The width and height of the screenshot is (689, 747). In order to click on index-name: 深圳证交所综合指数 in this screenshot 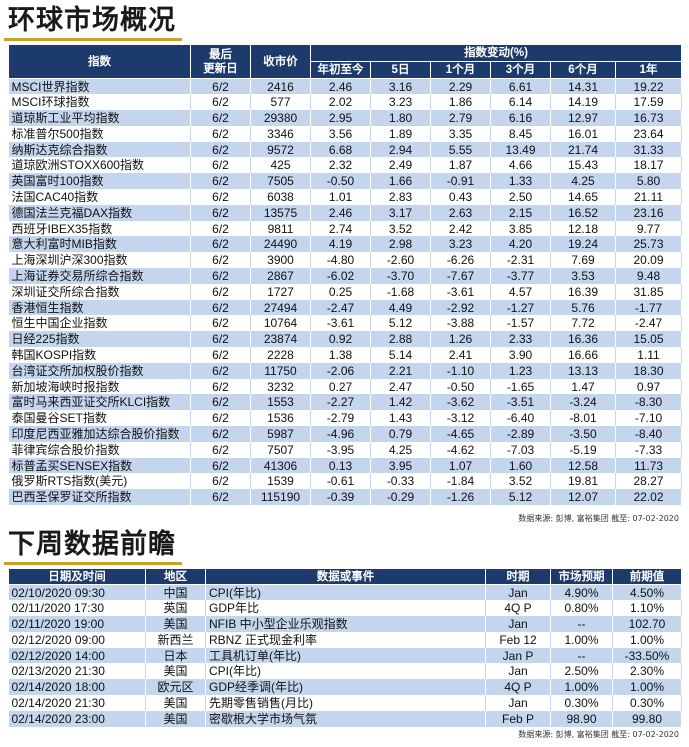, I will do `click(99, 291)`.